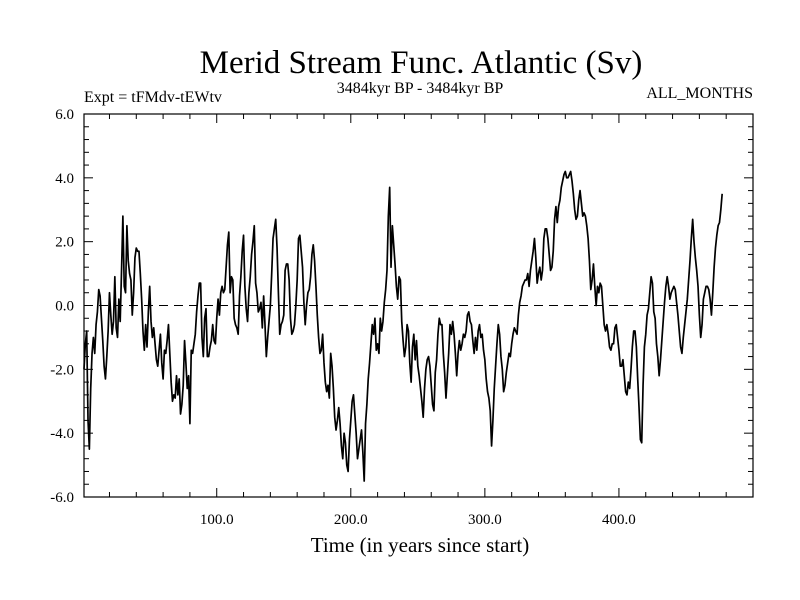 Image resolution: width=800 pixels, height=600 pixels. I want to click on y-tick-label: 2.0, so click(64, 243).